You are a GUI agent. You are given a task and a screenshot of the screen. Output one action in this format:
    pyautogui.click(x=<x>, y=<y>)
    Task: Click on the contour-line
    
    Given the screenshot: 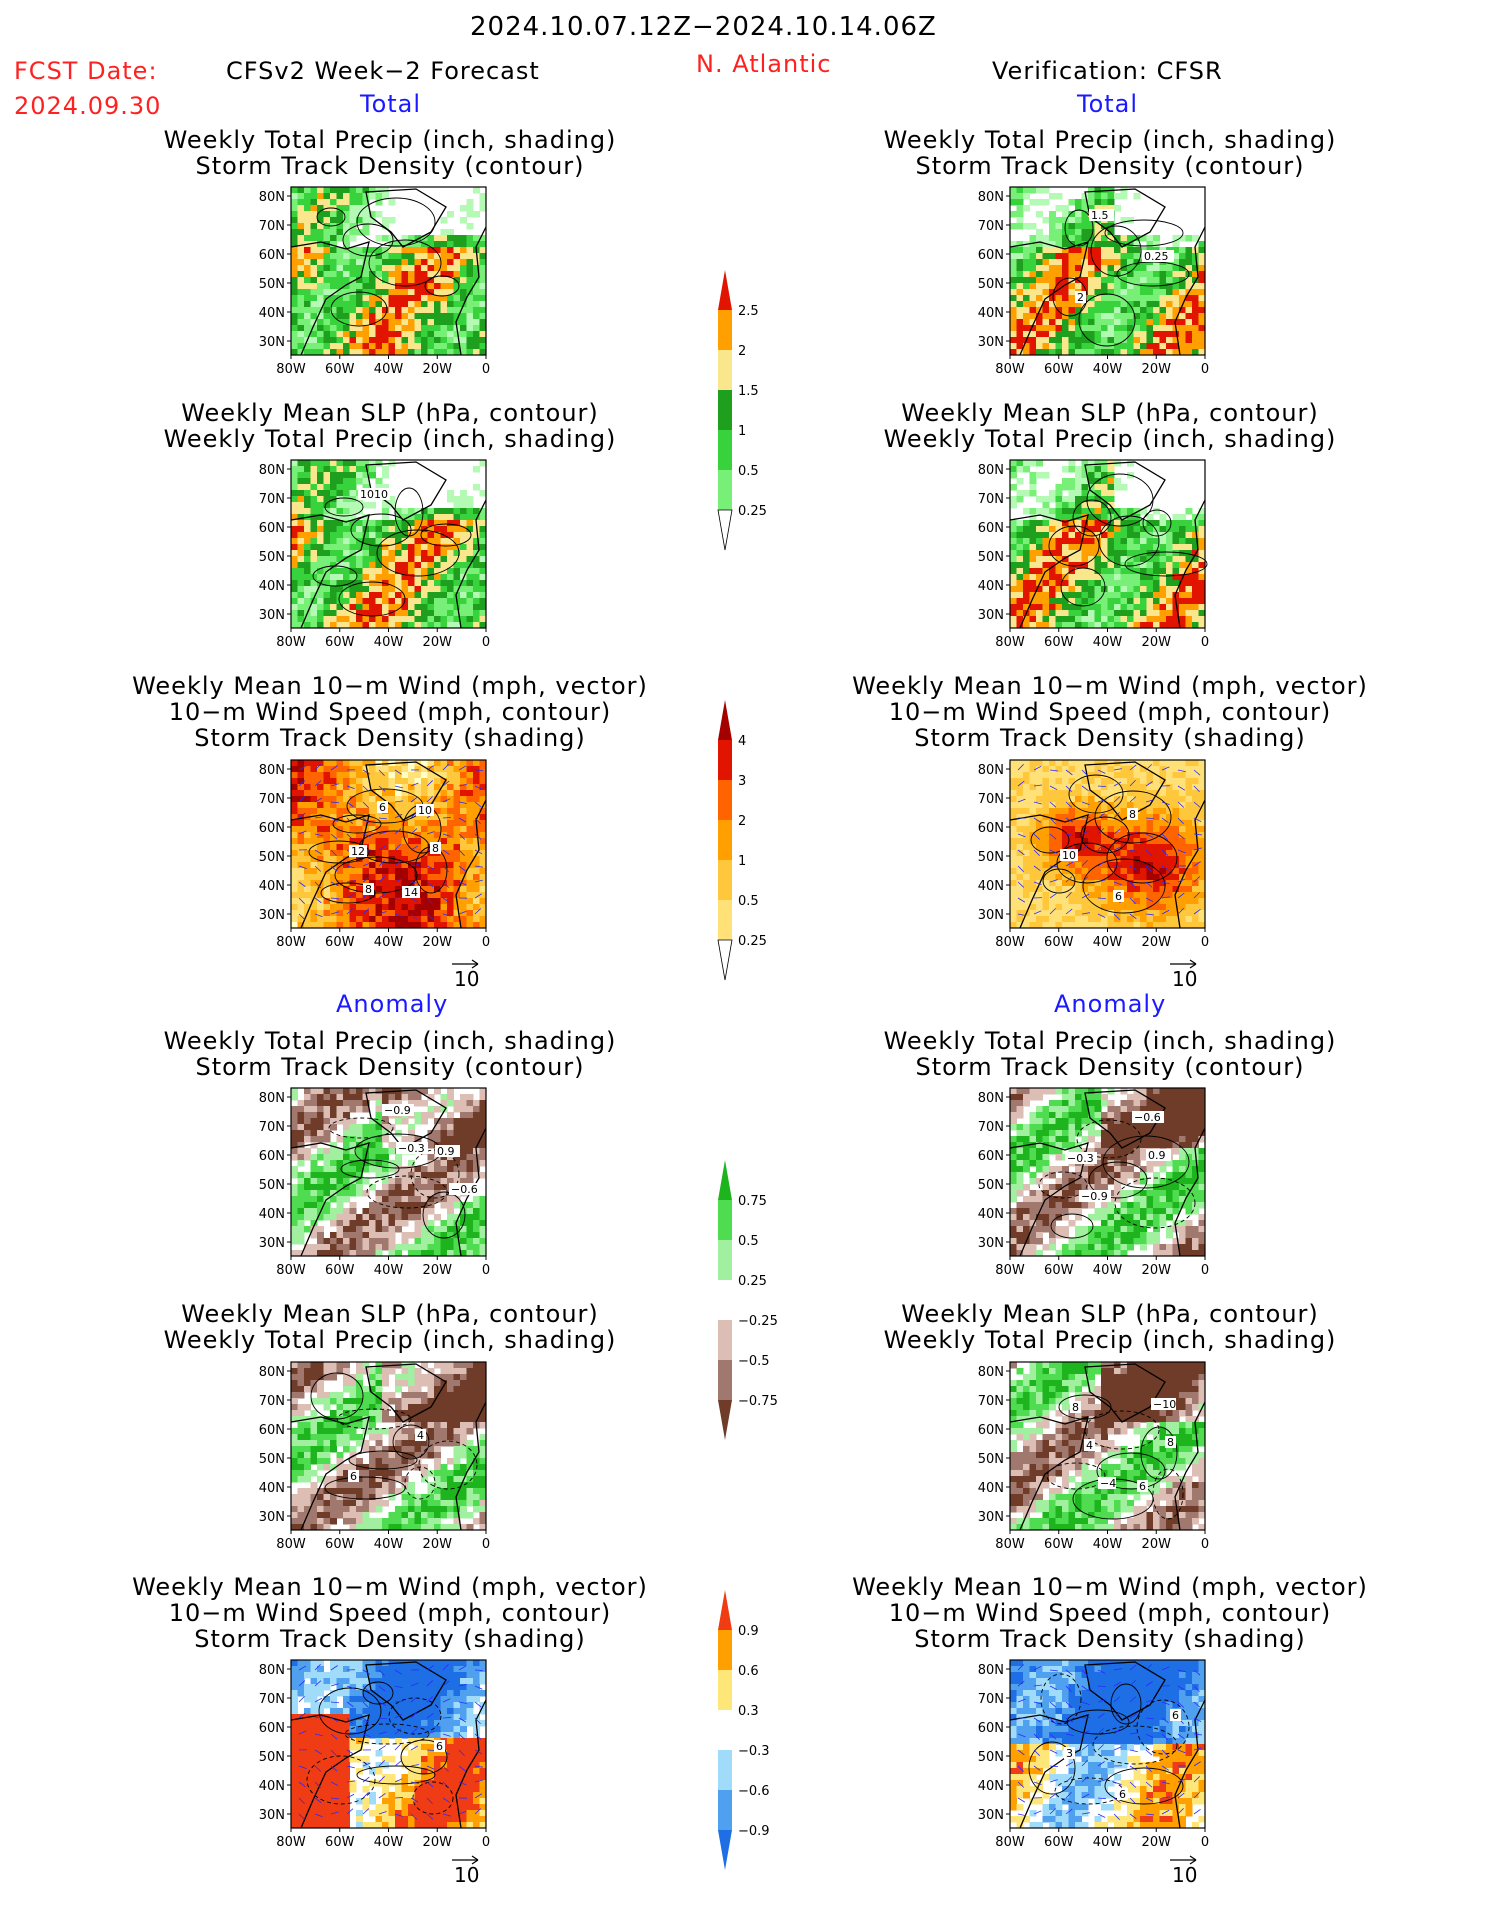 What is the action you would take?
    pyautogui.click(x=1096, y=794)
    